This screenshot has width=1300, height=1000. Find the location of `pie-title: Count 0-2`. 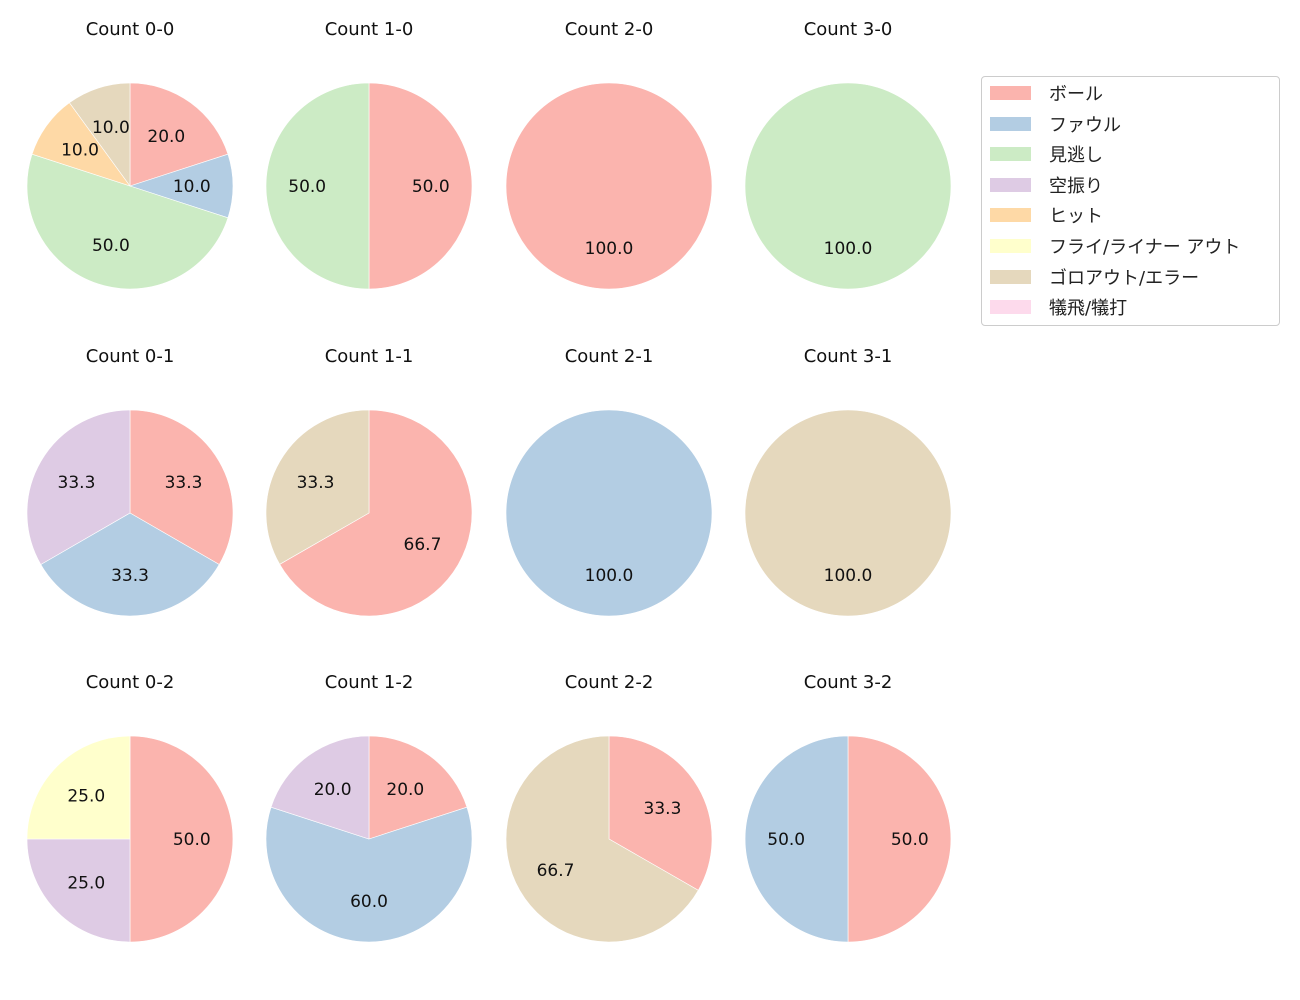

pie-title: Count 0-2 is located at coordinates (130, 682).